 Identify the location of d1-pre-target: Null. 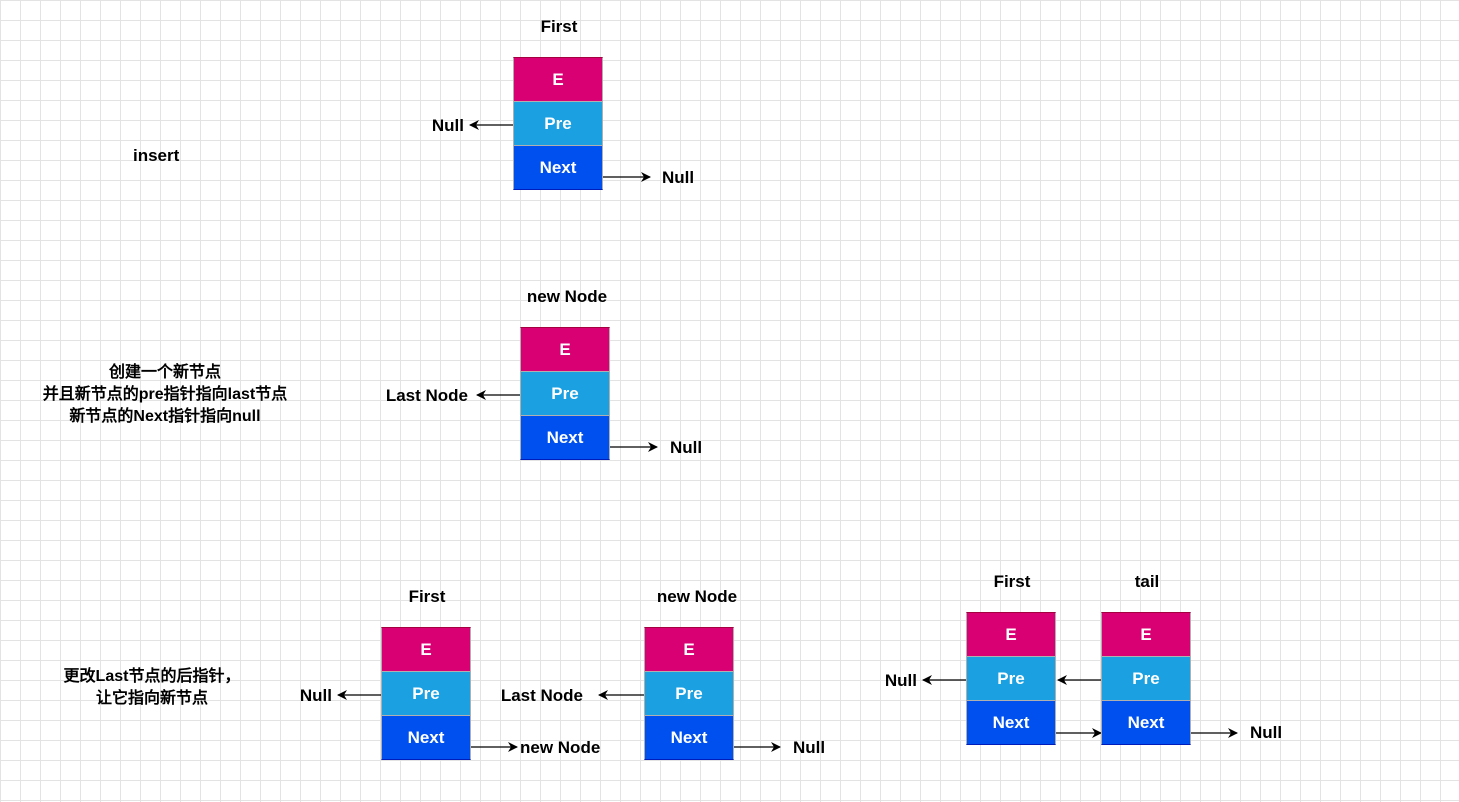
(447, 125).